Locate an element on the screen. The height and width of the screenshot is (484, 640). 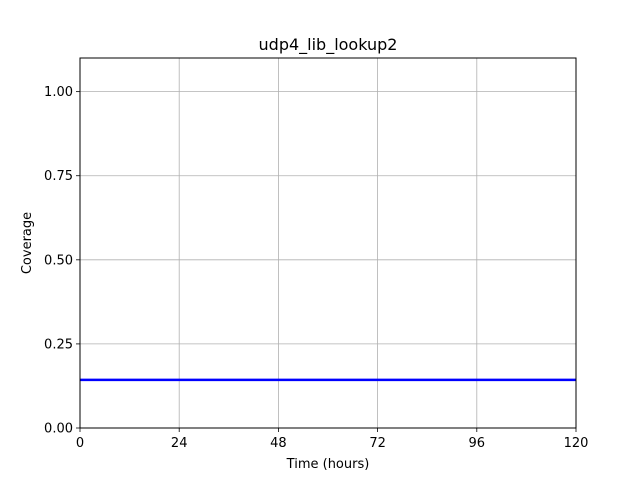
chart-title: udp4_lib_lookup2 is located at coordinates (328, 45).